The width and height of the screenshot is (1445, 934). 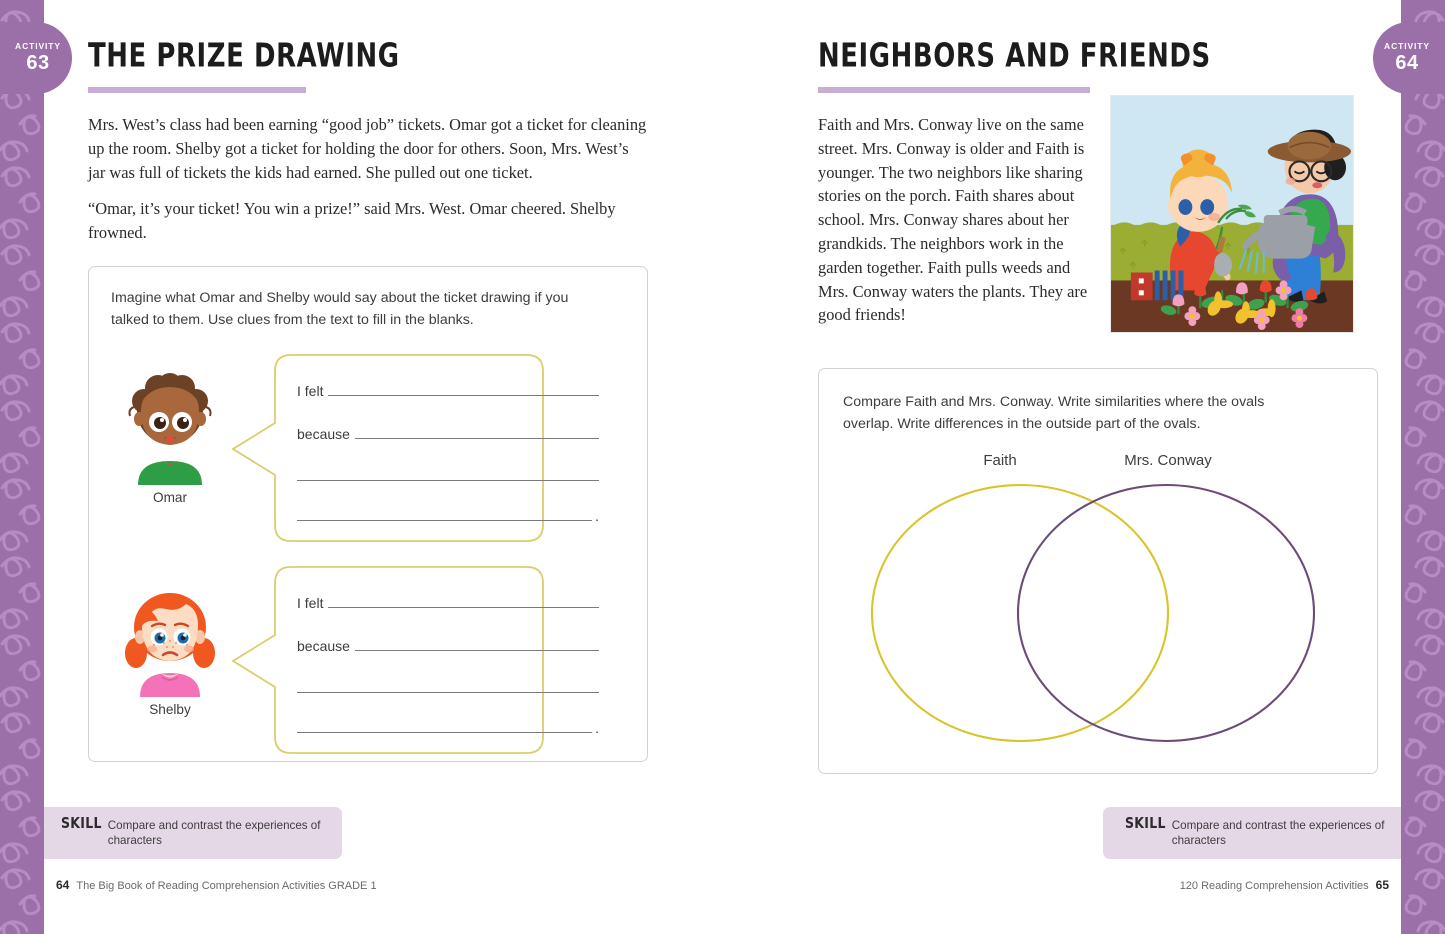 What do you see at coordinates (197, 90) in the screenshot?
I see `title-underline-left` at bounding box center [197, 90].